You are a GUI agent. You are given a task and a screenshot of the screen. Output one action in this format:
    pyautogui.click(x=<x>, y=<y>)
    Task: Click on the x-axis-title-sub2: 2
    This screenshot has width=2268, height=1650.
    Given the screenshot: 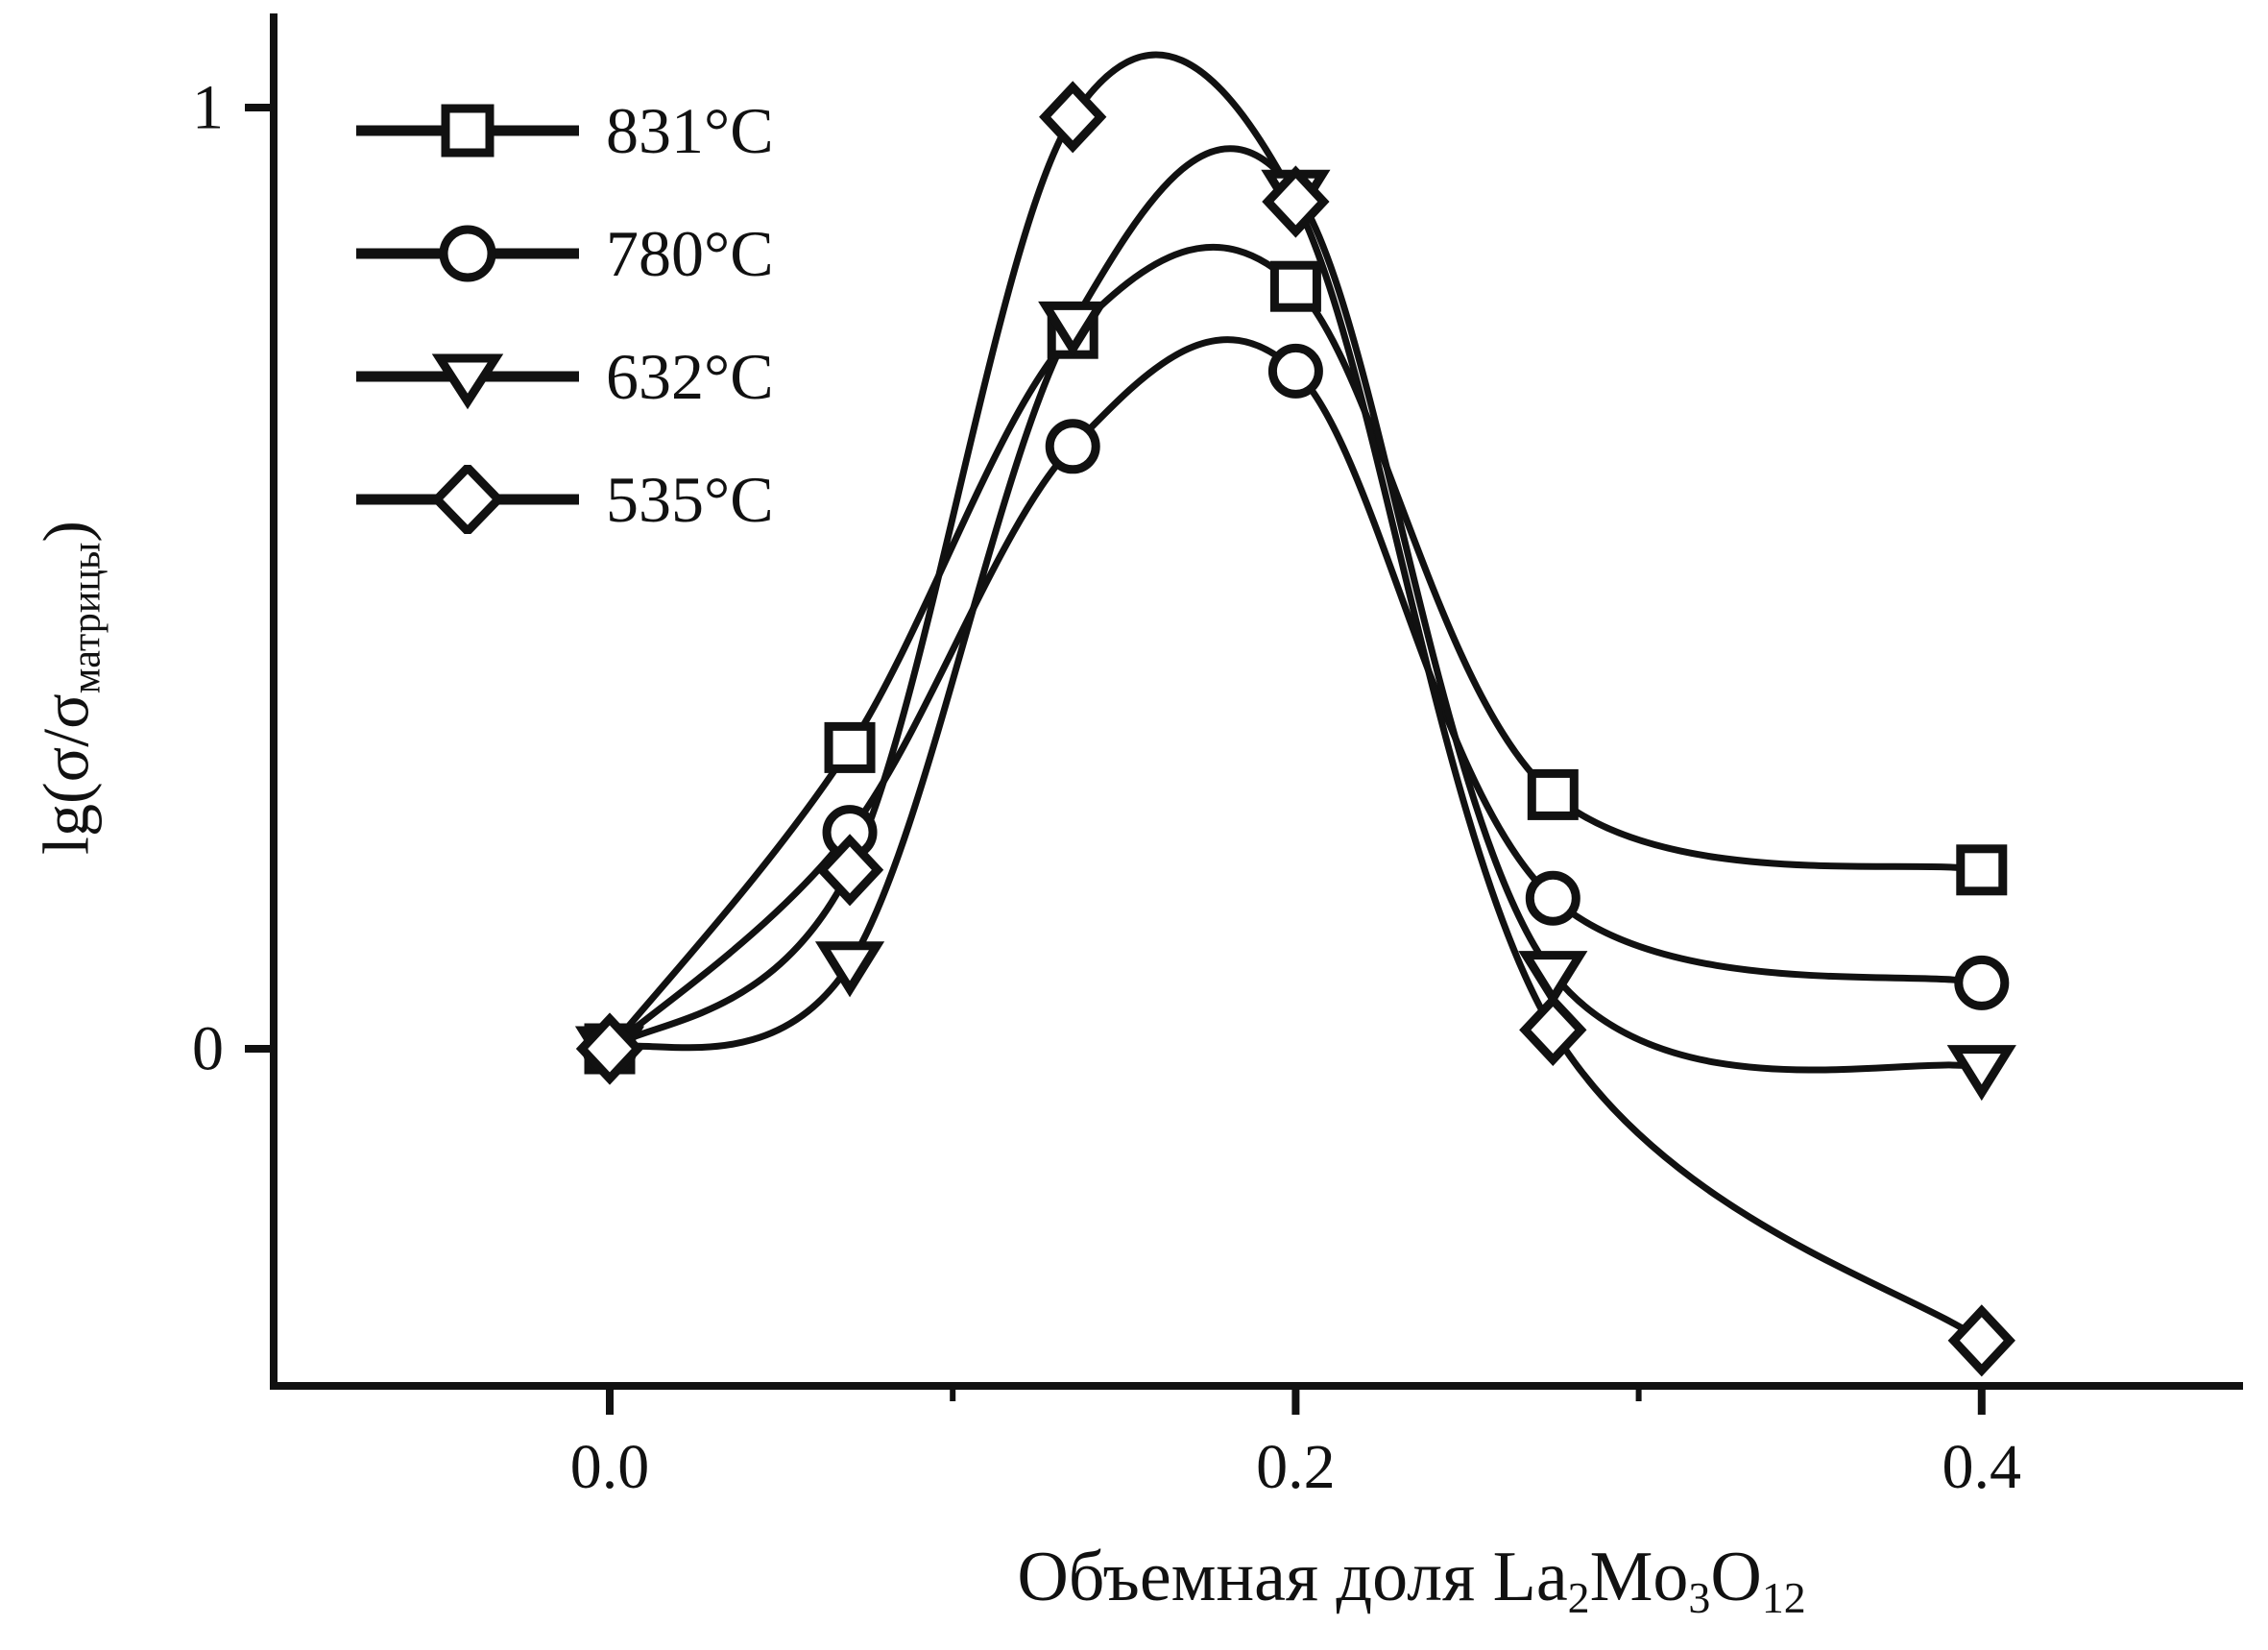 What is the action you would take?
    pyautogui.click(x=1579, y=1597)
    